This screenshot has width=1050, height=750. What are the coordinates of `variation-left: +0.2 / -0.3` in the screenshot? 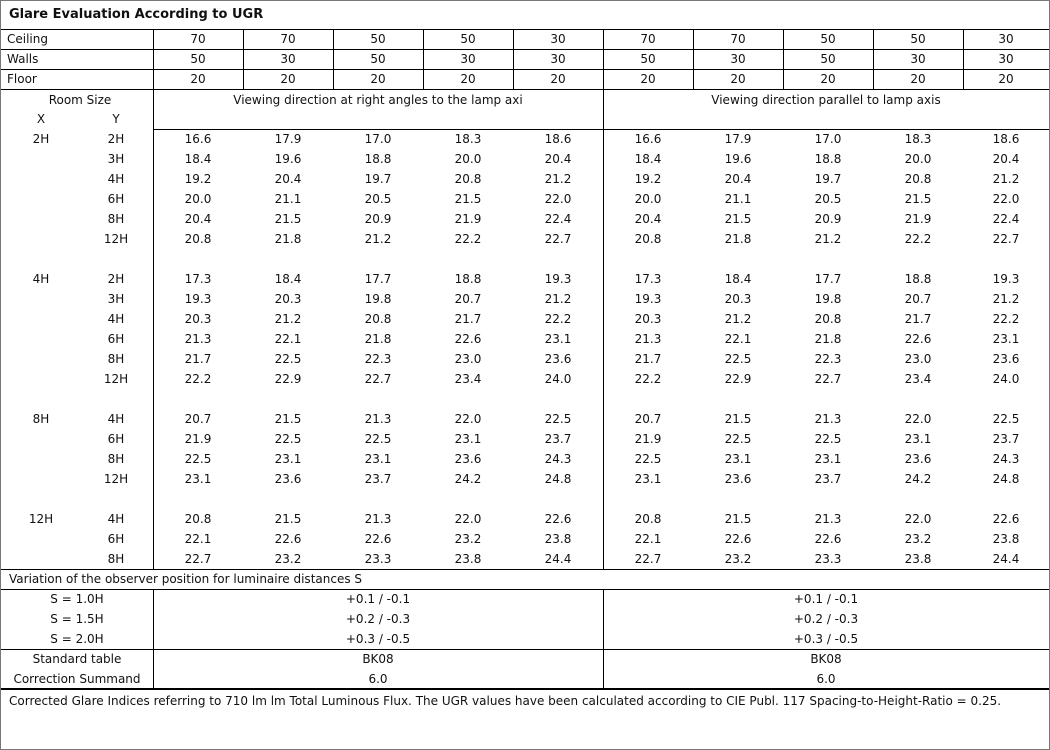 It's located at (378, 619).